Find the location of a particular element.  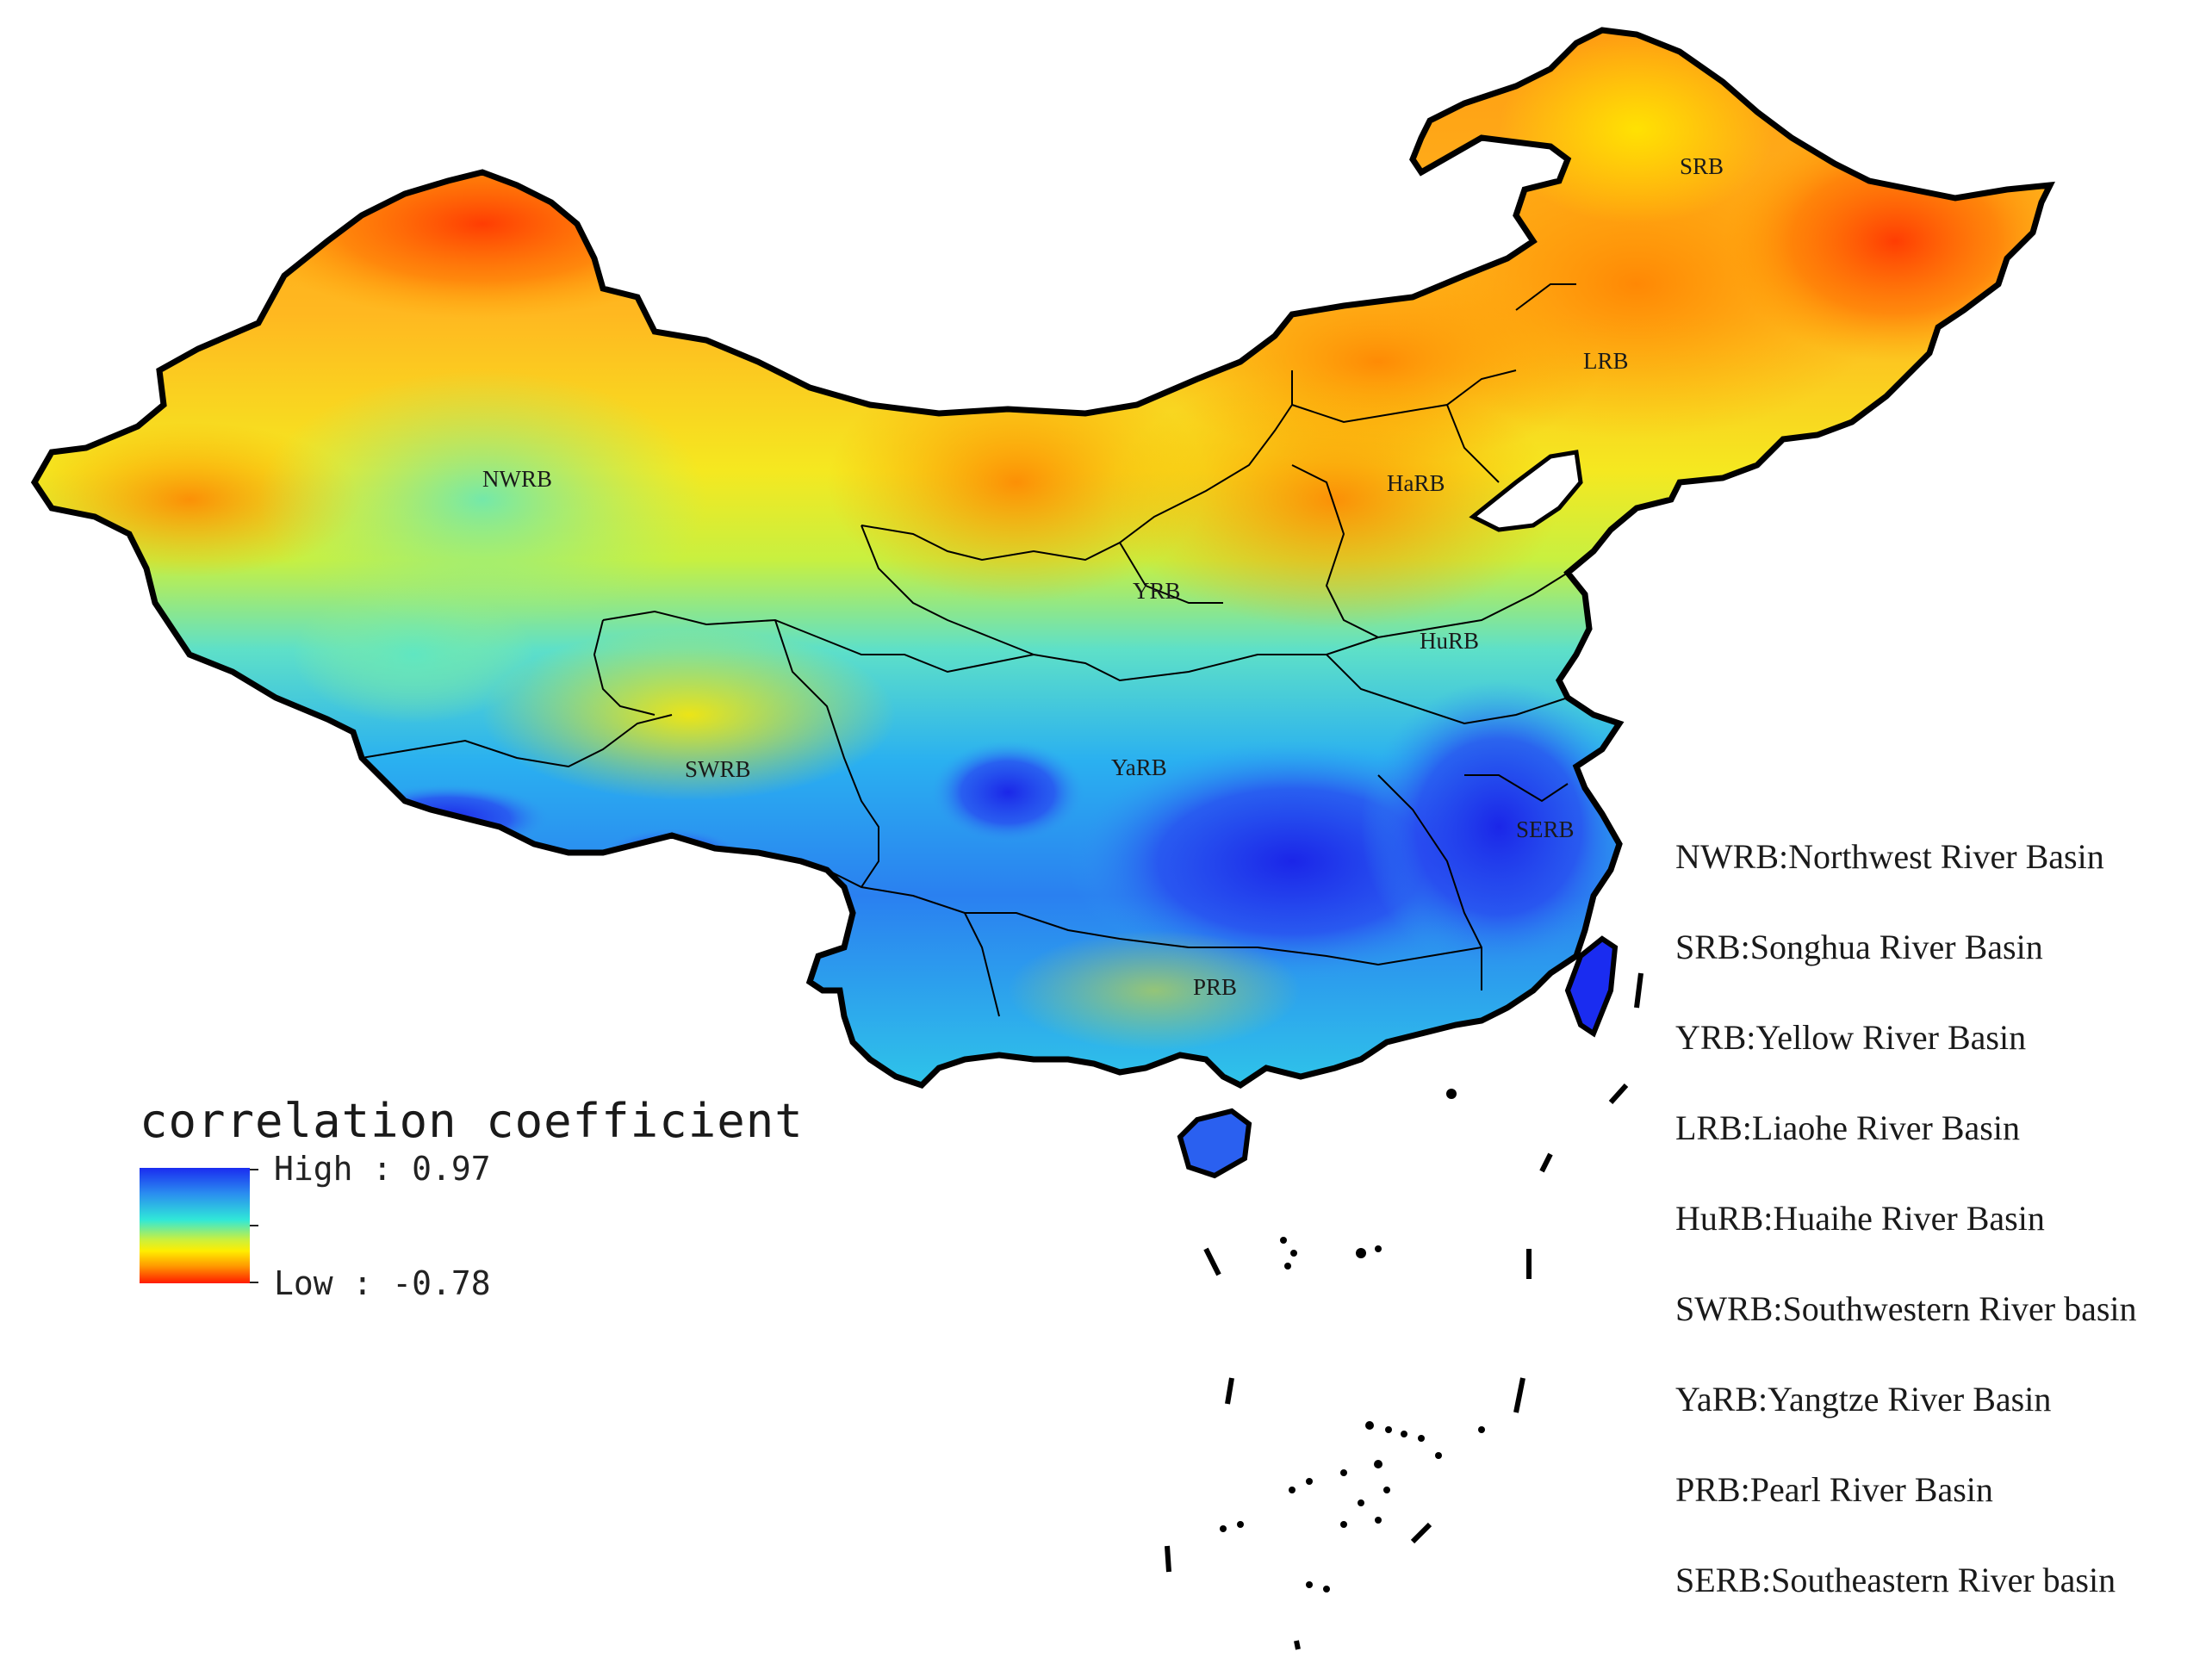

abbreviation-item: YRB:Yellow River Basin is located at coordinates (1851, 1037).